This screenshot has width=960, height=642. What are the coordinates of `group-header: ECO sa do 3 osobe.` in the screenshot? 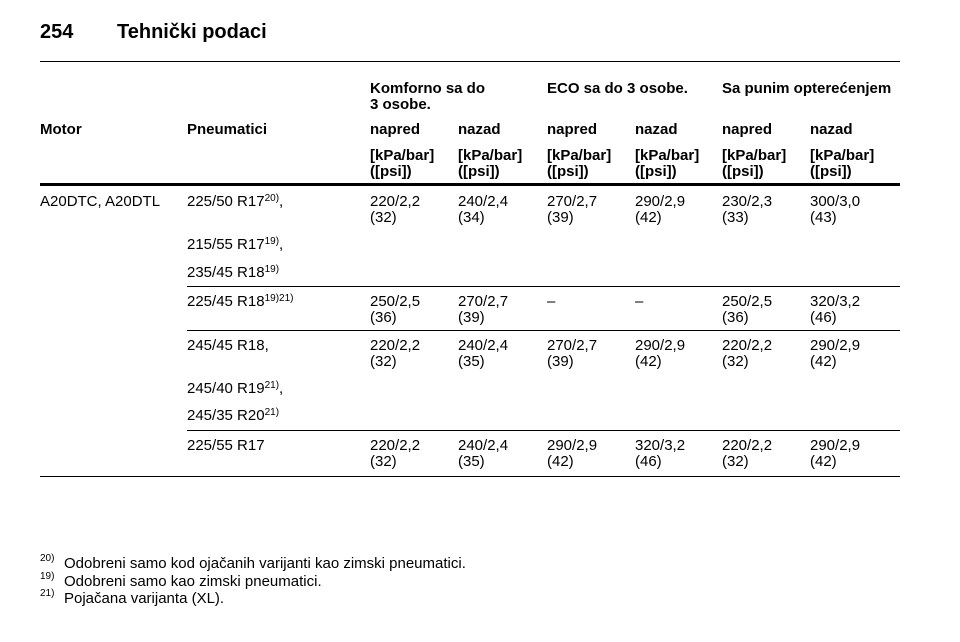 It's located at (617, 88).